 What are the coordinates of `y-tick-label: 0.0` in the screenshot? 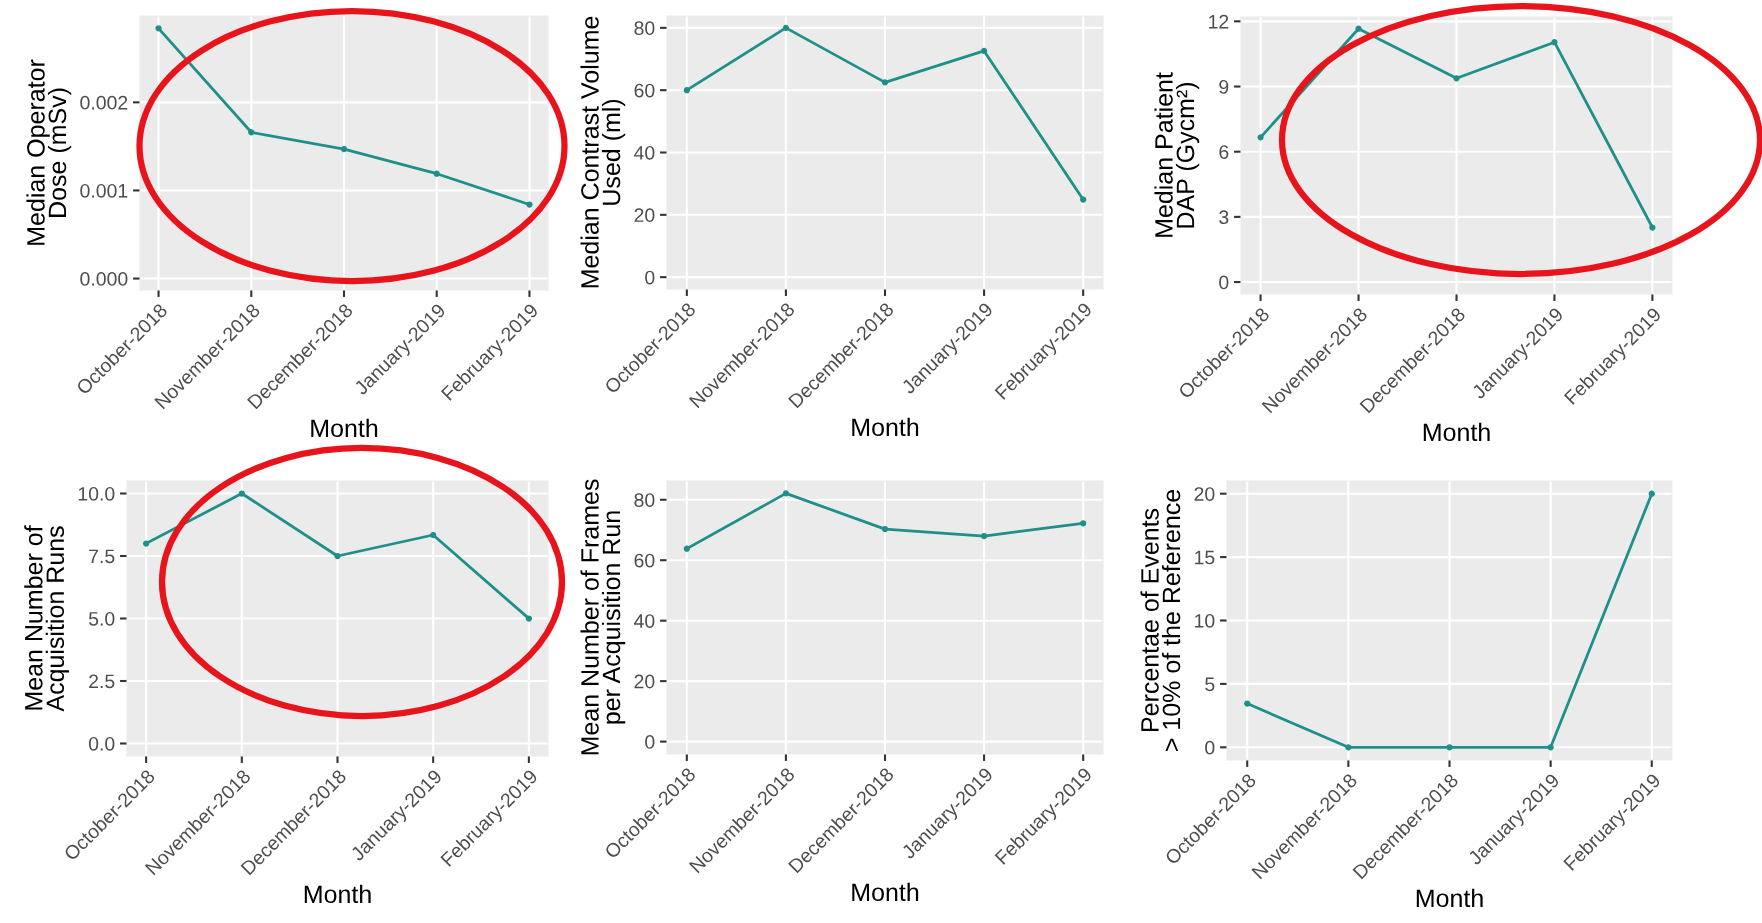 It's located at (101, 743).